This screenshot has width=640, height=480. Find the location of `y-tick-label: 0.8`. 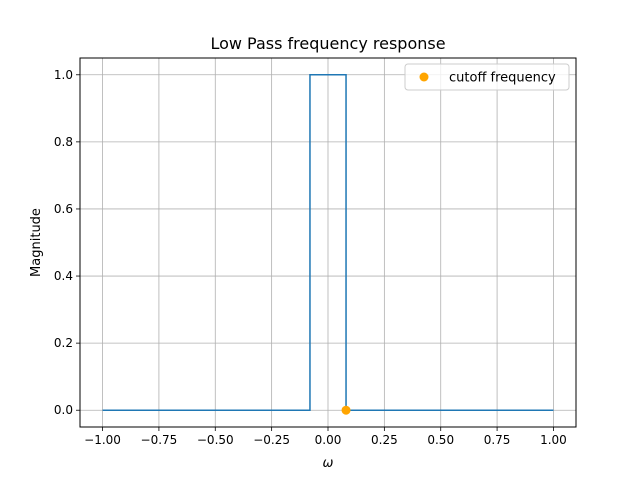

y-tick-label: 0.8 is located at coordinates (63, 142).